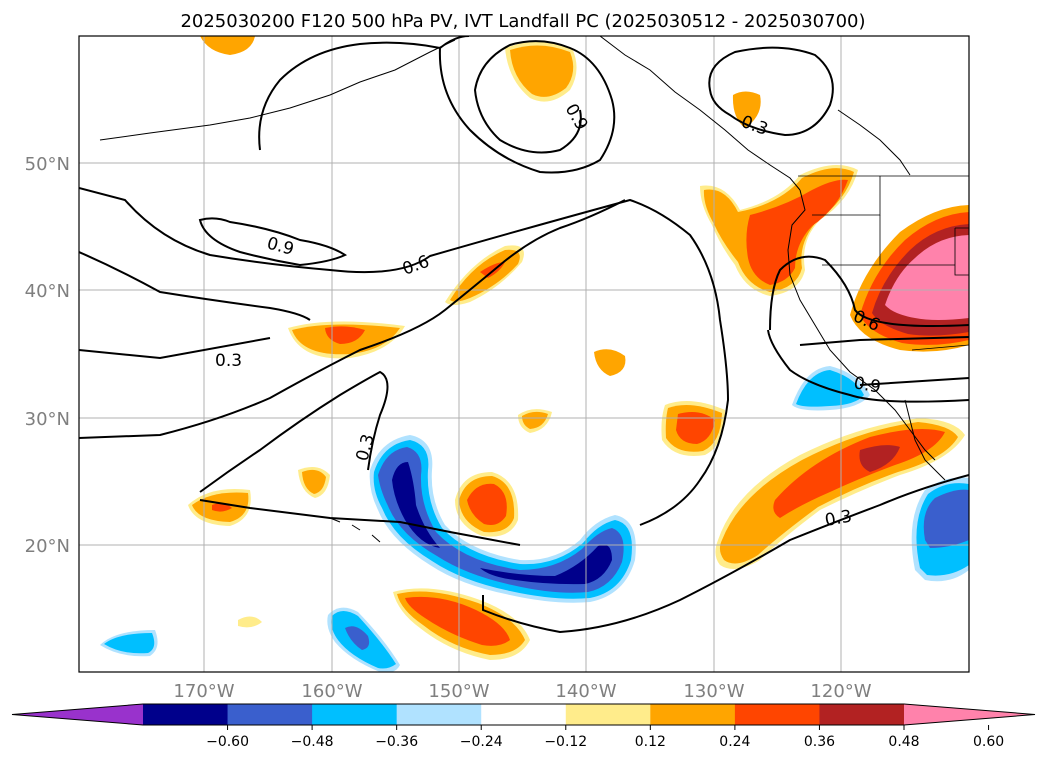 The height and width of the screenshot is (765, 1047). What do you see at coordinates (903, 742) in the screenshot?
I see `colorbar-tick-label: 0.48` at bounding box center [903, 742].